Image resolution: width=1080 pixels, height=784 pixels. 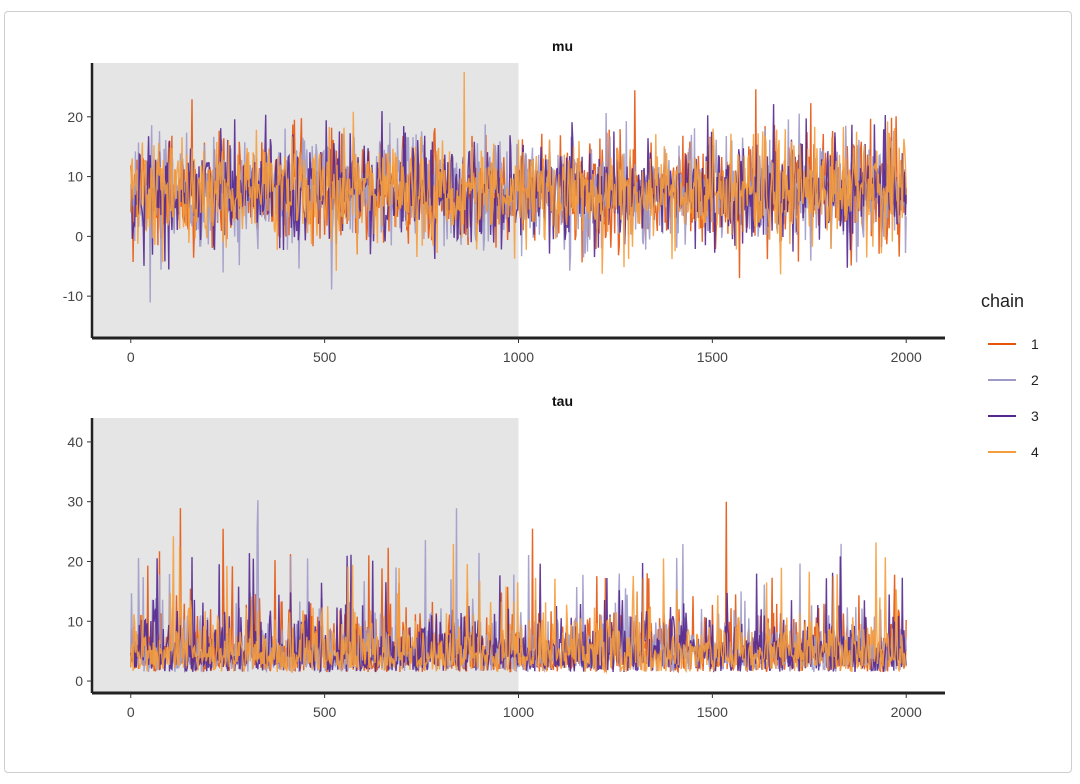 I want to click on legend: chain 1 2 3 4, so click(x=1010, y=375).